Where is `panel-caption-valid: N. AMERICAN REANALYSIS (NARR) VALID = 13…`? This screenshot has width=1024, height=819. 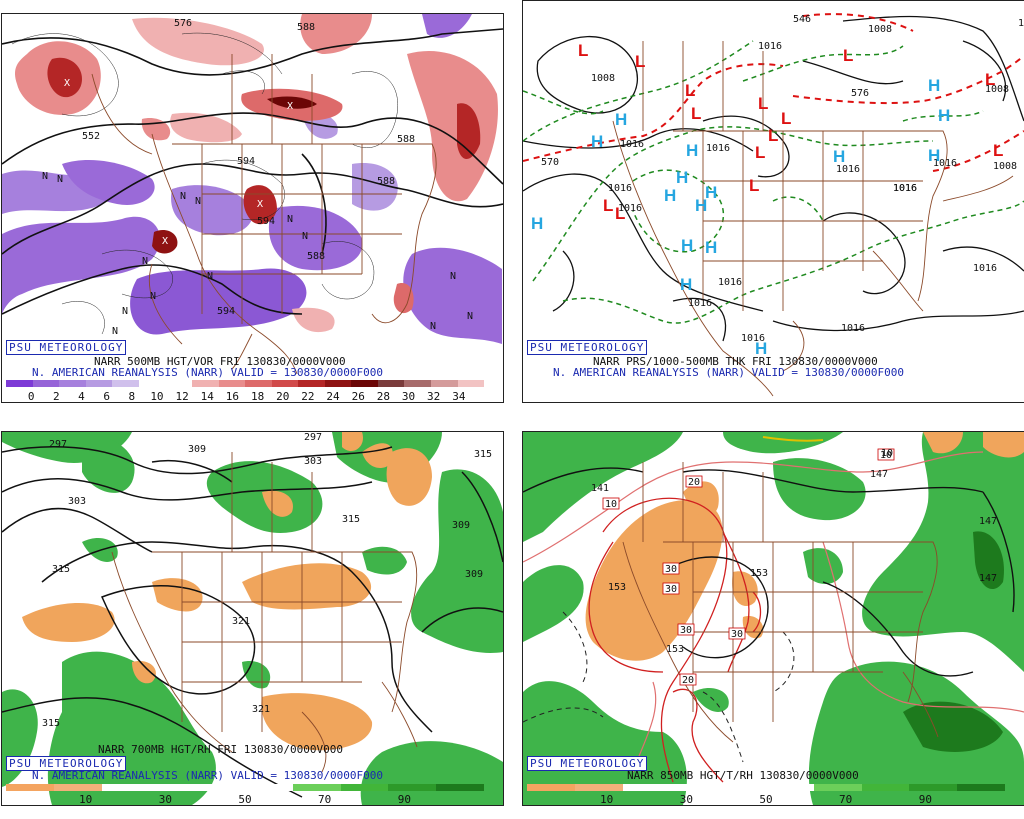
panel-caption-valid: N. AMERICAN REANALYSIS (NARR) VALID = 13… is located at coordinates (207, 775).